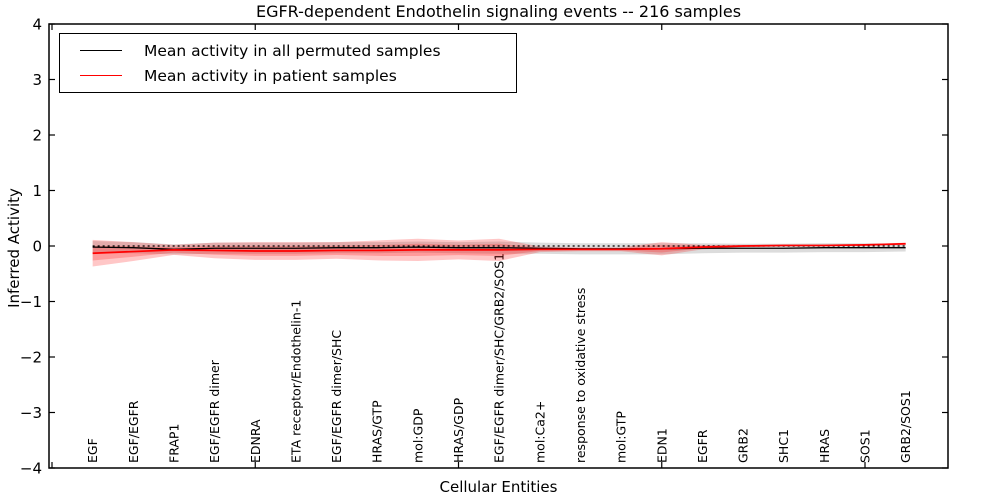 The image size is (1000, 500). What do you see at coordinates (499, 358) in the screenshot?
I see `x-tick-label: EGF/EGFR dimer/SHC/GRB2/SOS1` at bounding box center [499, 358].